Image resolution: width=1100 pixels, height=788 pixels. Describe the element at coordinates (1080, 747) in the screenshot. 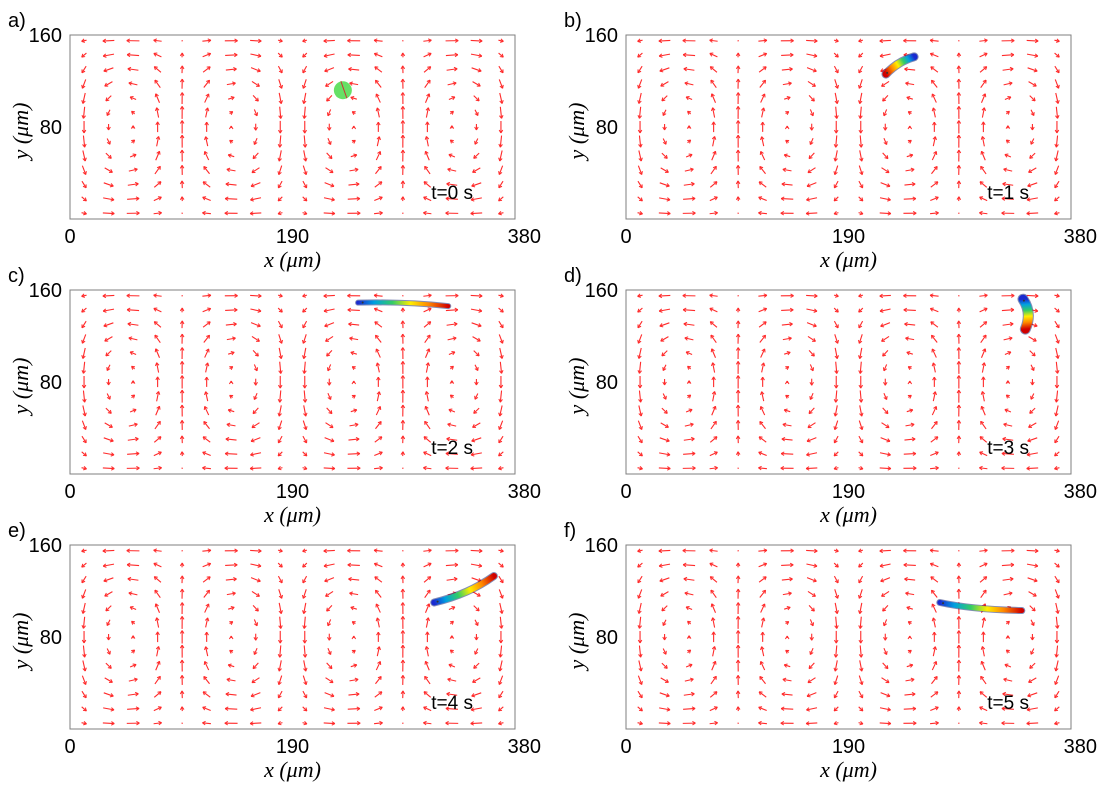

I see `x-tick-label: 380` at that location.